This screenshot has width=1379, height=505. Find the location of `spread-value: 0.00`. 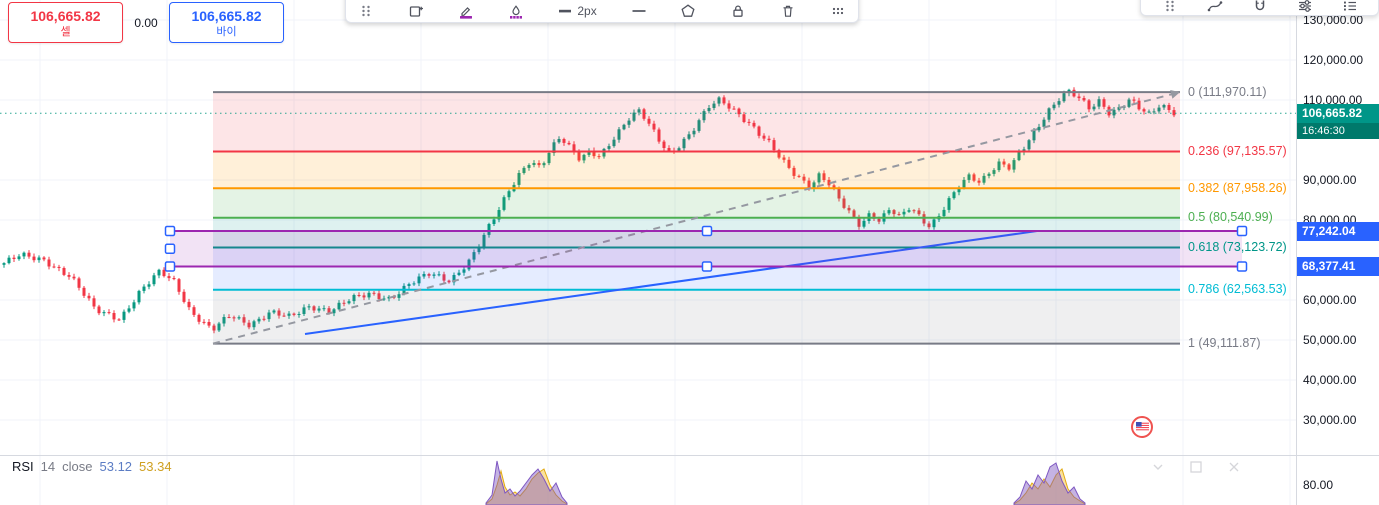

spread-value: 0.00 is located at coordinates (146, 22).